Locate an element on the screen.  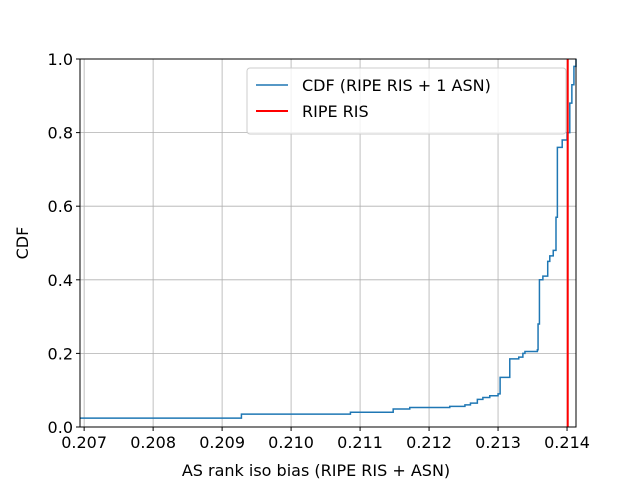
x-axis-label: AS rank iso bias (RIPE RIS + ASN) is located at coordinates (316, 470).